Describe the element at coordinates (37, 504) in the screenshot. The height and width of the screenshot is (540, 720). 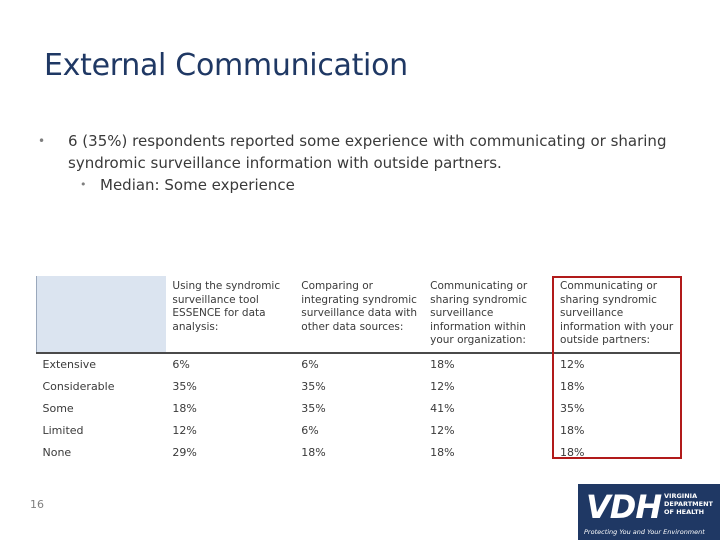
I see `page-number: 16` at that location.